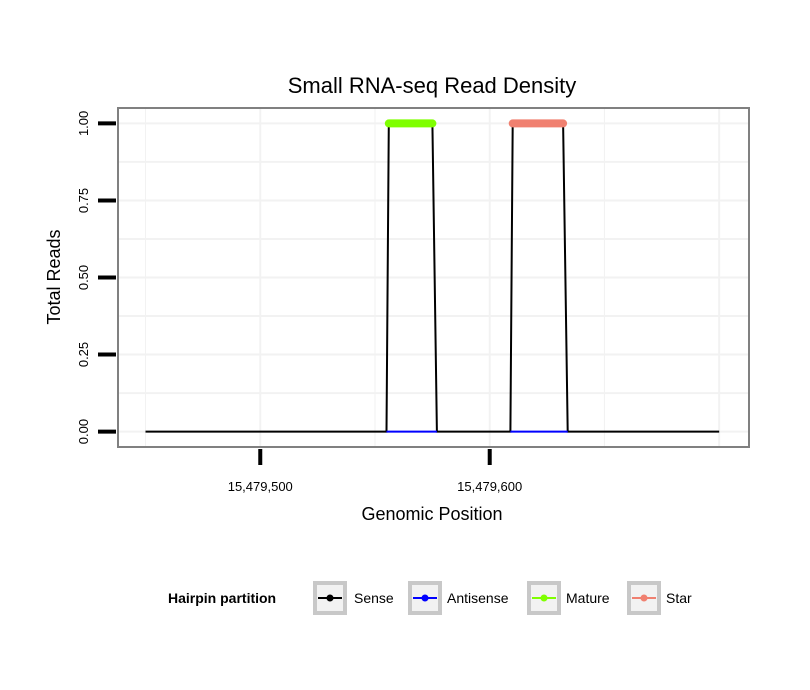 Image resolution: width=810 pixels, height=690 pixels. Describe the element at coordinates (83, 277) in the screenshot. I see `y-tick-label: 0.50` at that location.